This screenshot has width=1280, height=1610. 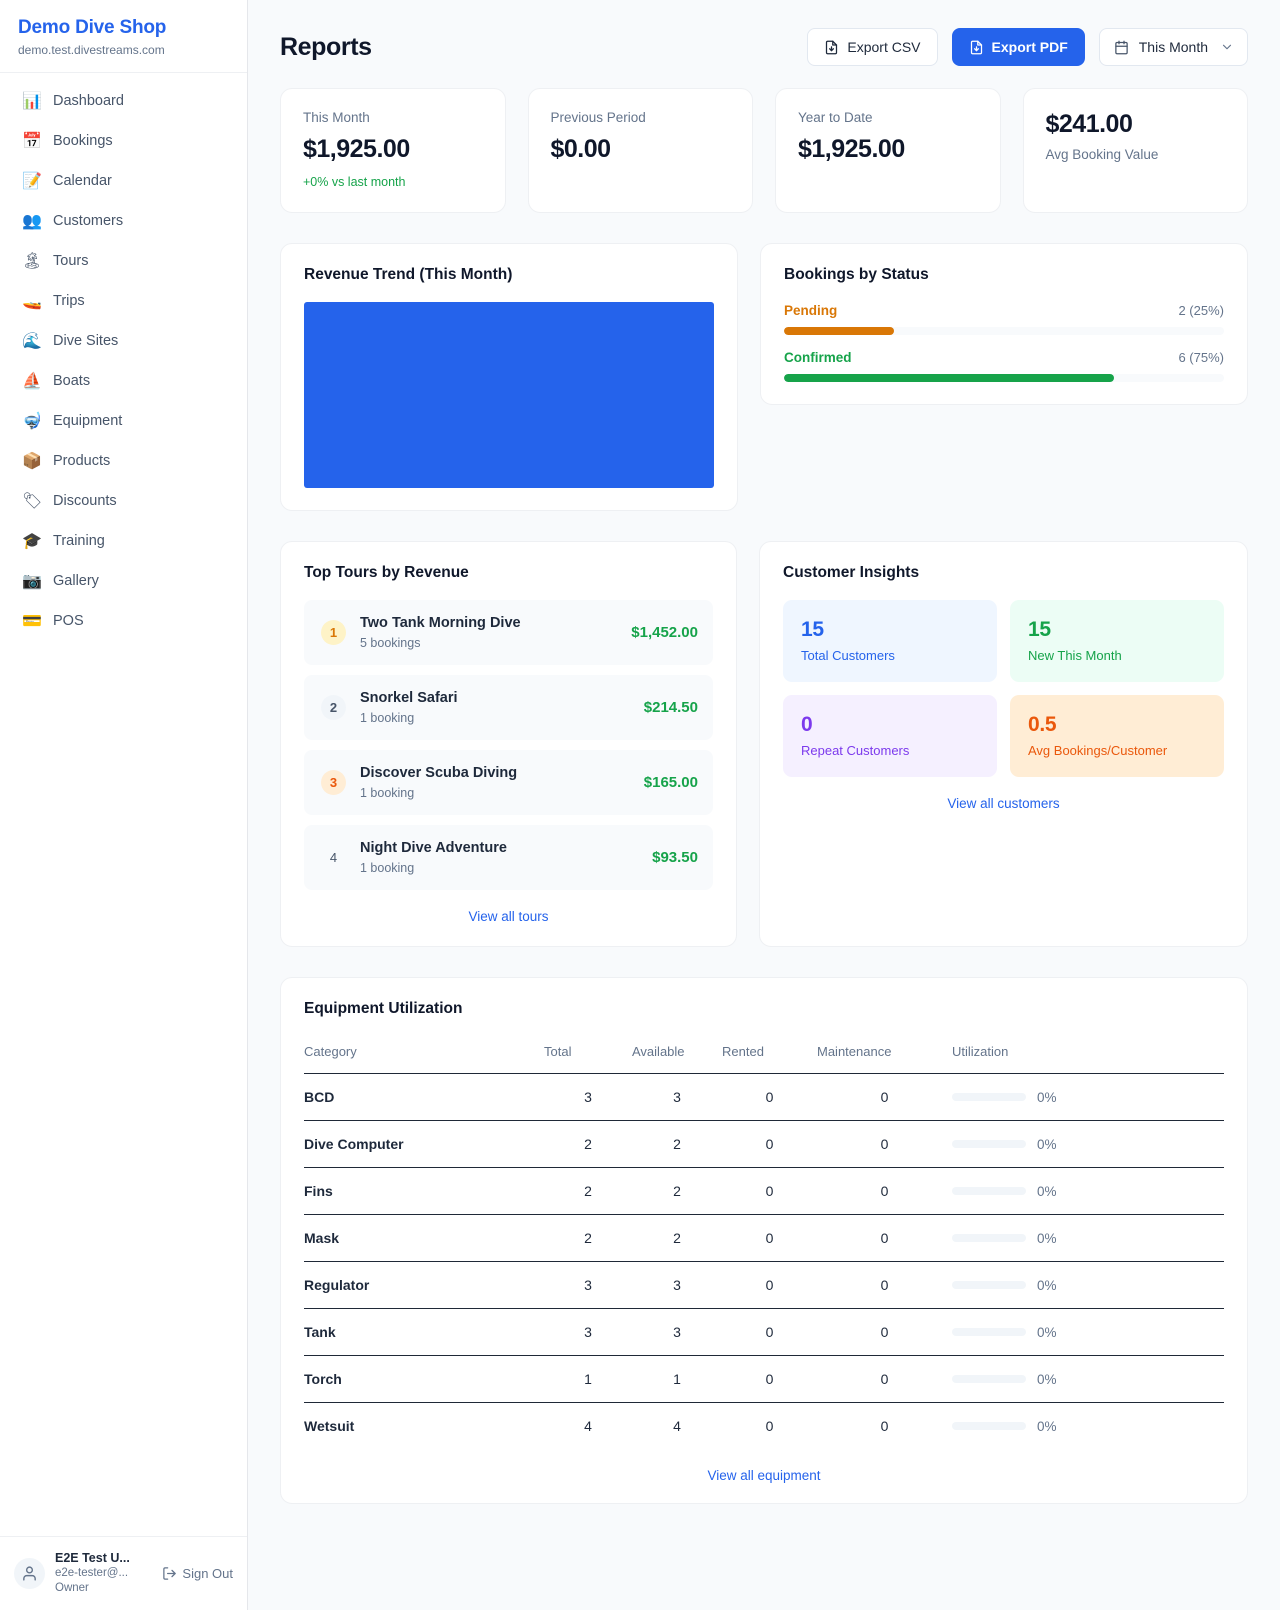 I want to click on export-csv-button: Export CSV, so click(x=872, y=47).